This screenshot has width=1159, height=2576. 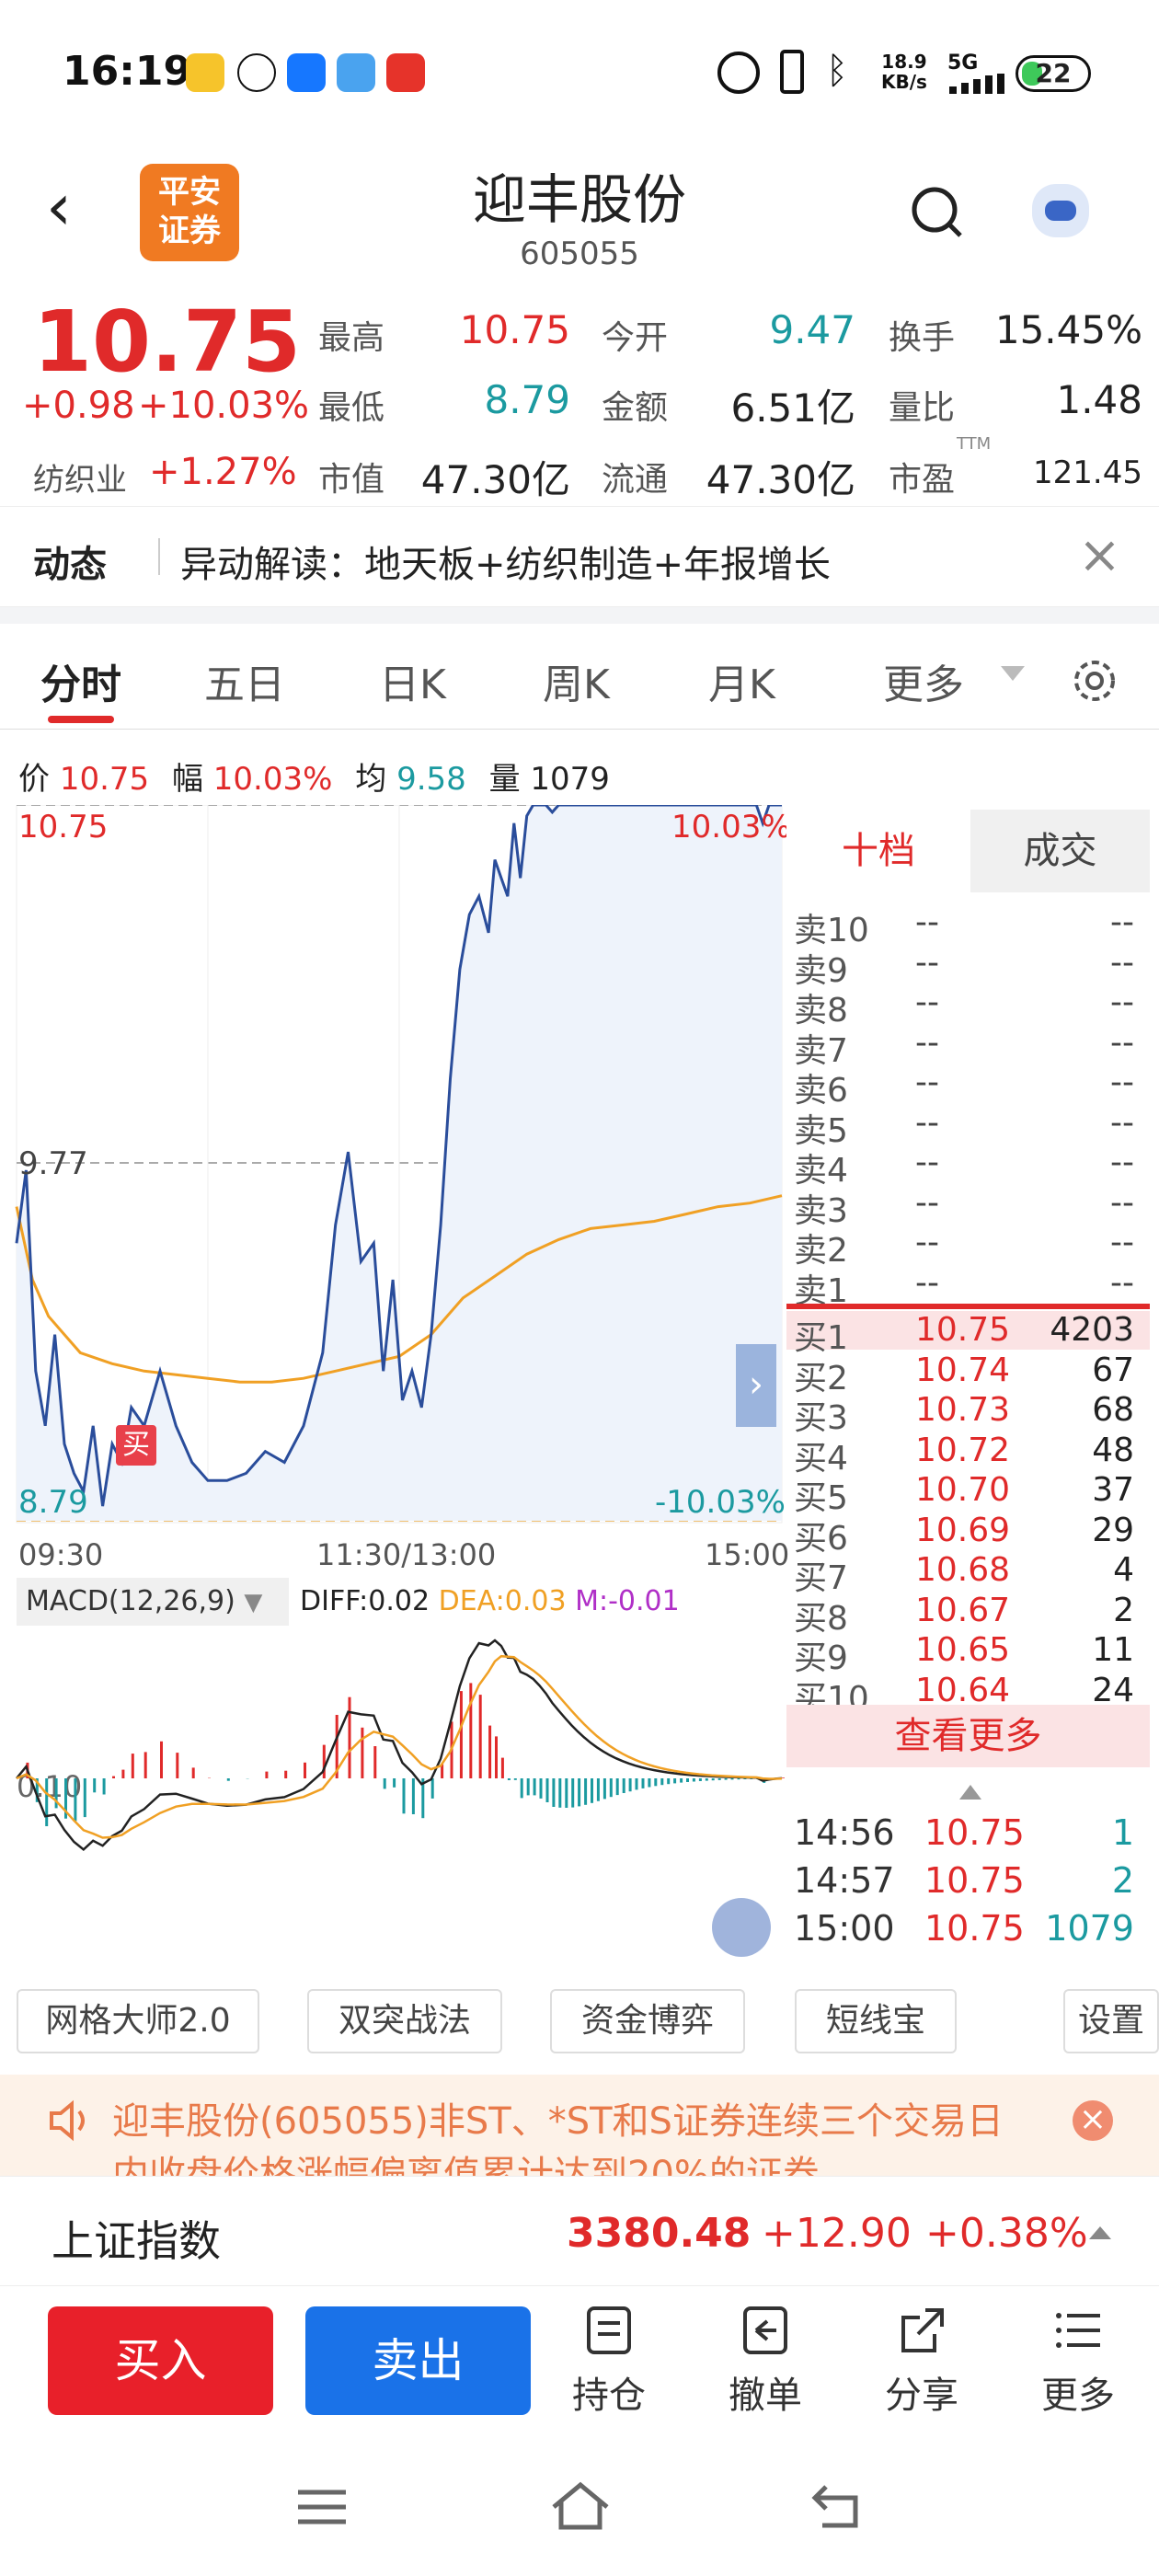 What do you see at coordinates (153, 1602) in the screenshot?
I see `macd-selector: MACD(12,26,9) ▼` at bounding box center [153, 1602].